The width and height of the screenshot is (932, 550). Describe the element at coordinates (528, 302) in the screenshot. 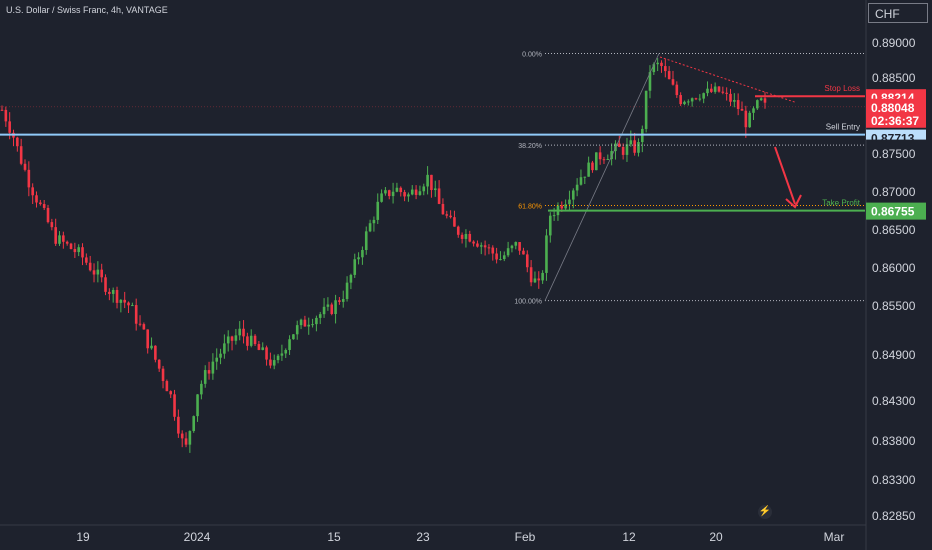

I see `fib-level-label: 100.00%` at that location.